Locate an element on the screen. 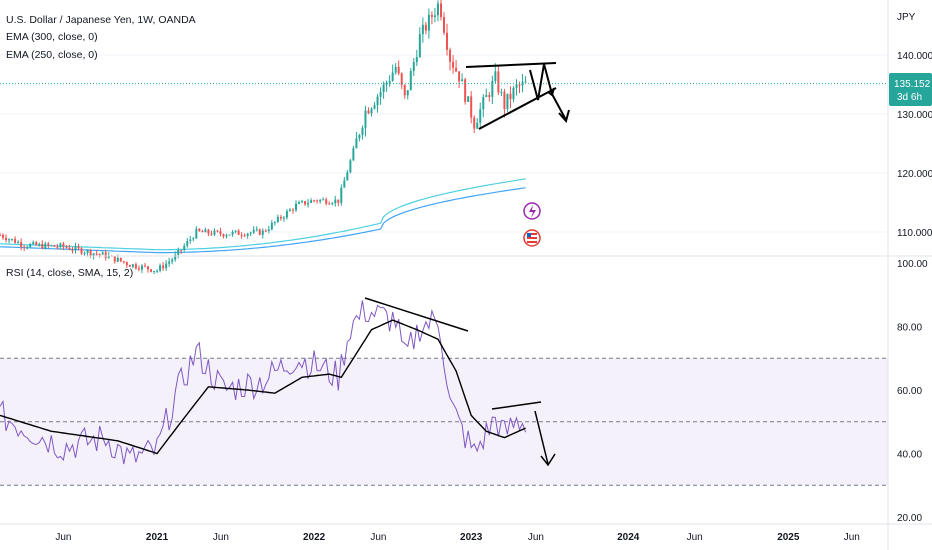 This screenshot has height=550, width=932. rsi-drawings is located at coordinates (460, 382).